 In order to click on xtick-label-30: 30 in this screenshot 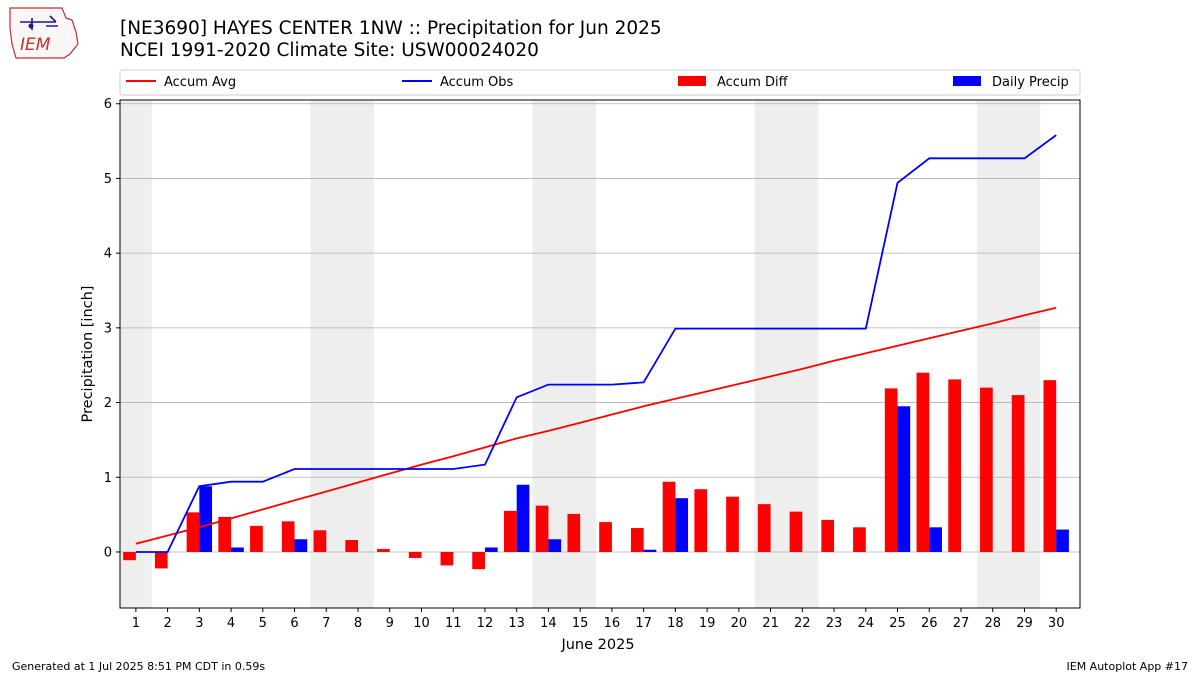, I will do `click(1056, 623)`.